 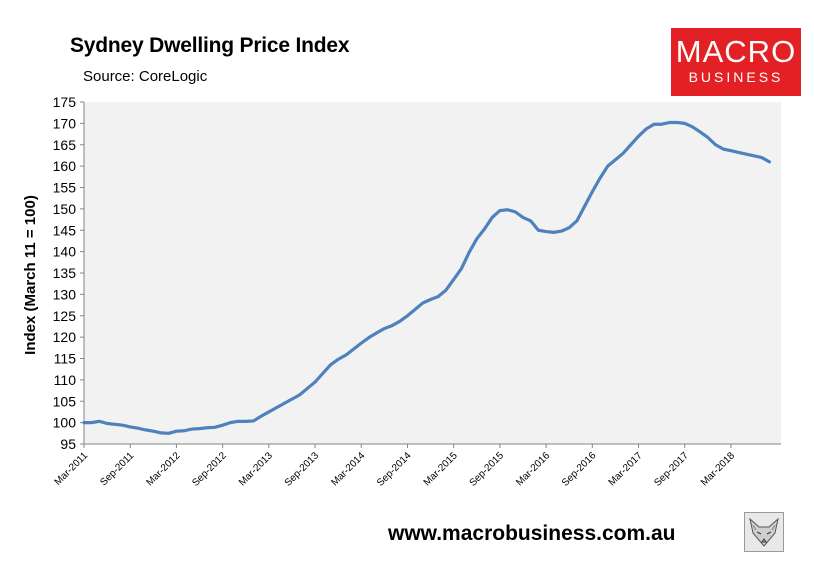 I want to click on macrobusiness-logo: MACRO BUSINESS, so click(x=736, y=62).